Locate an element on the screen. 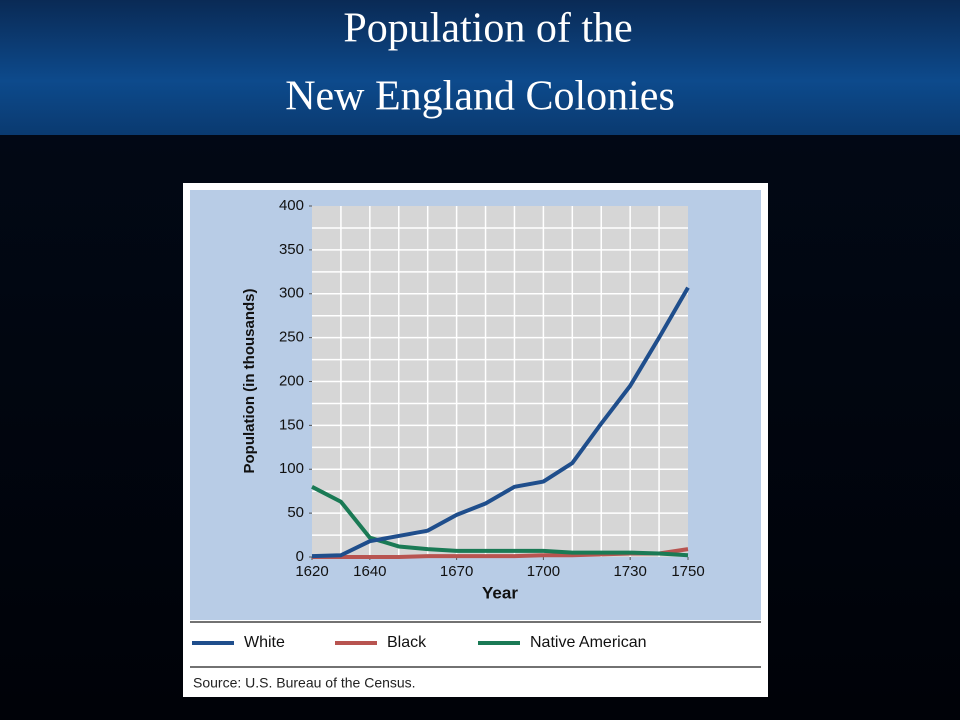  series-line is located at coordinates (500, 422).